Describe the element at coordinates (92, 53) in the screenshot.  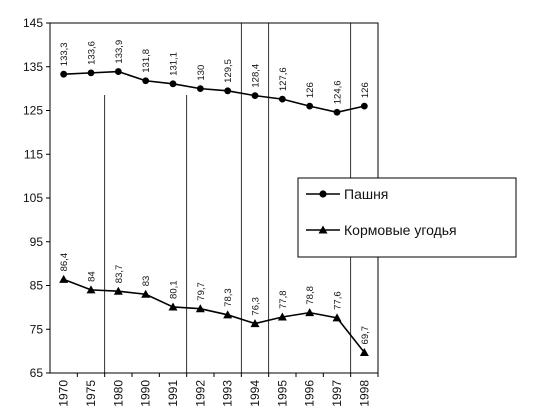
I see `data-label: 133,6` at that location.